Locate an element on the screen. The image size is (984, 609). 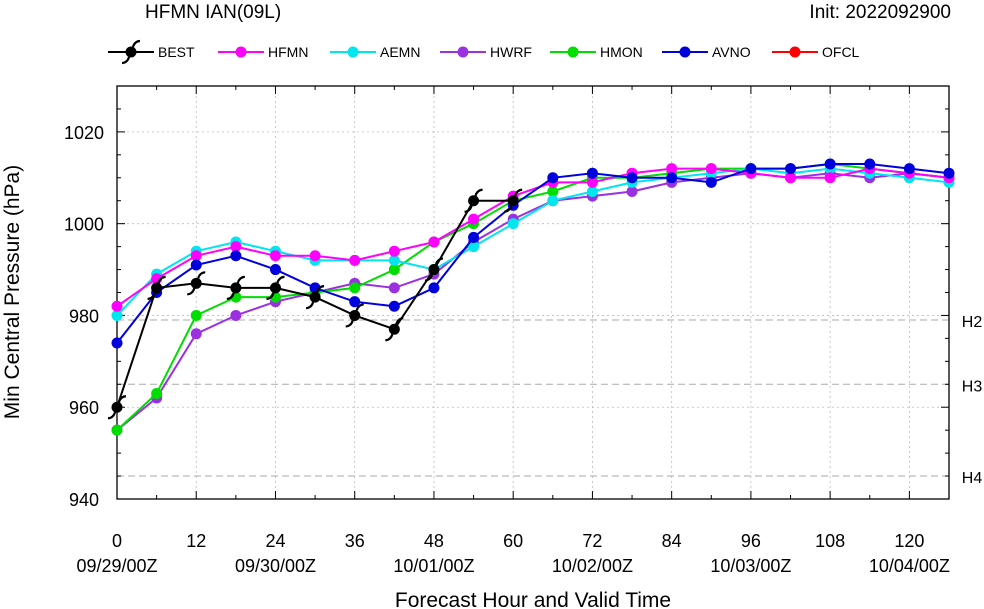
x-tick-label: 24 is located at coordinates (275, 541).